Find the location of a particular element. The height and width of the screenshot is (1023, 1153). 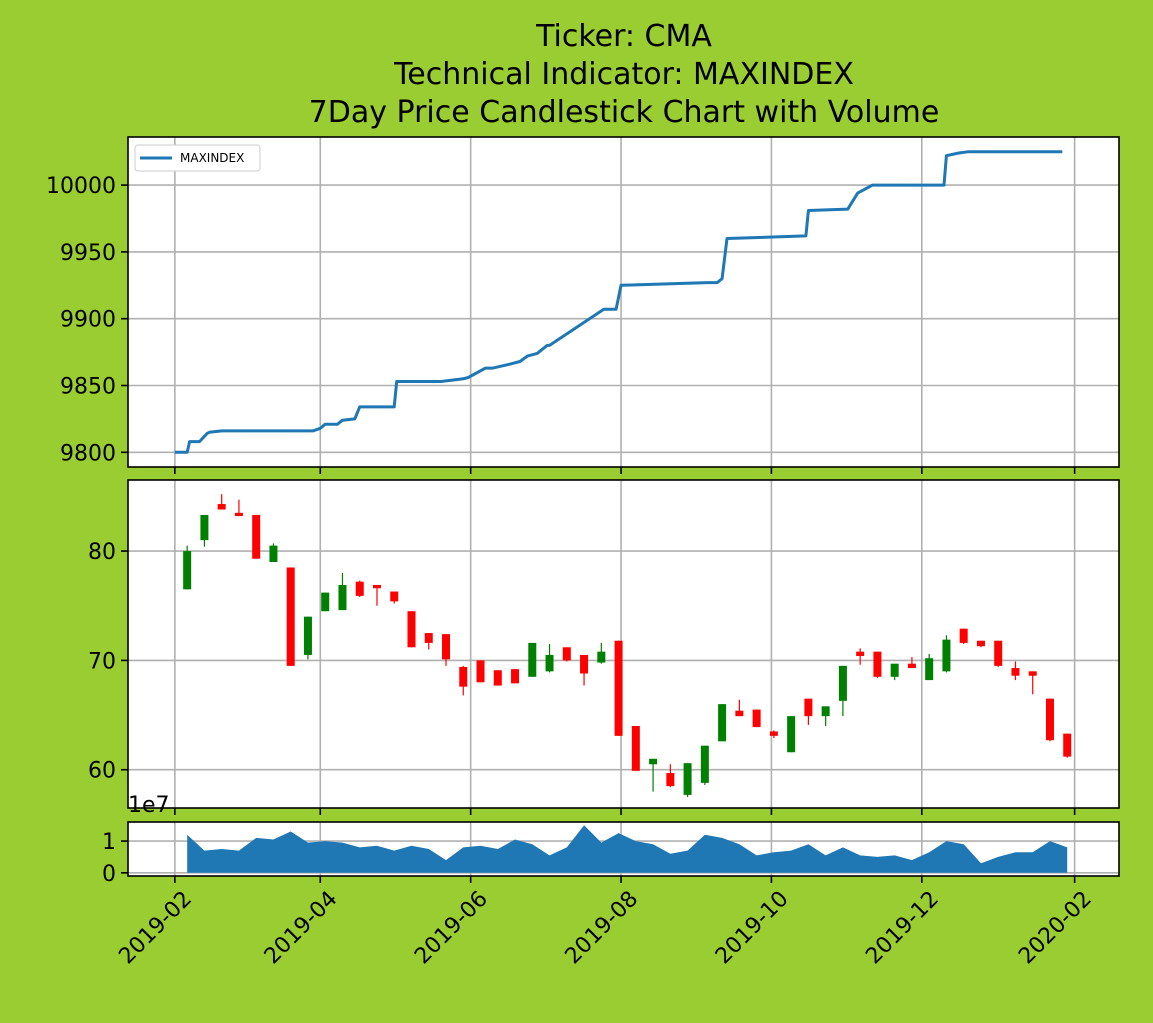

volume-offset-label: 1e7 is located at coordinates (149, 805).